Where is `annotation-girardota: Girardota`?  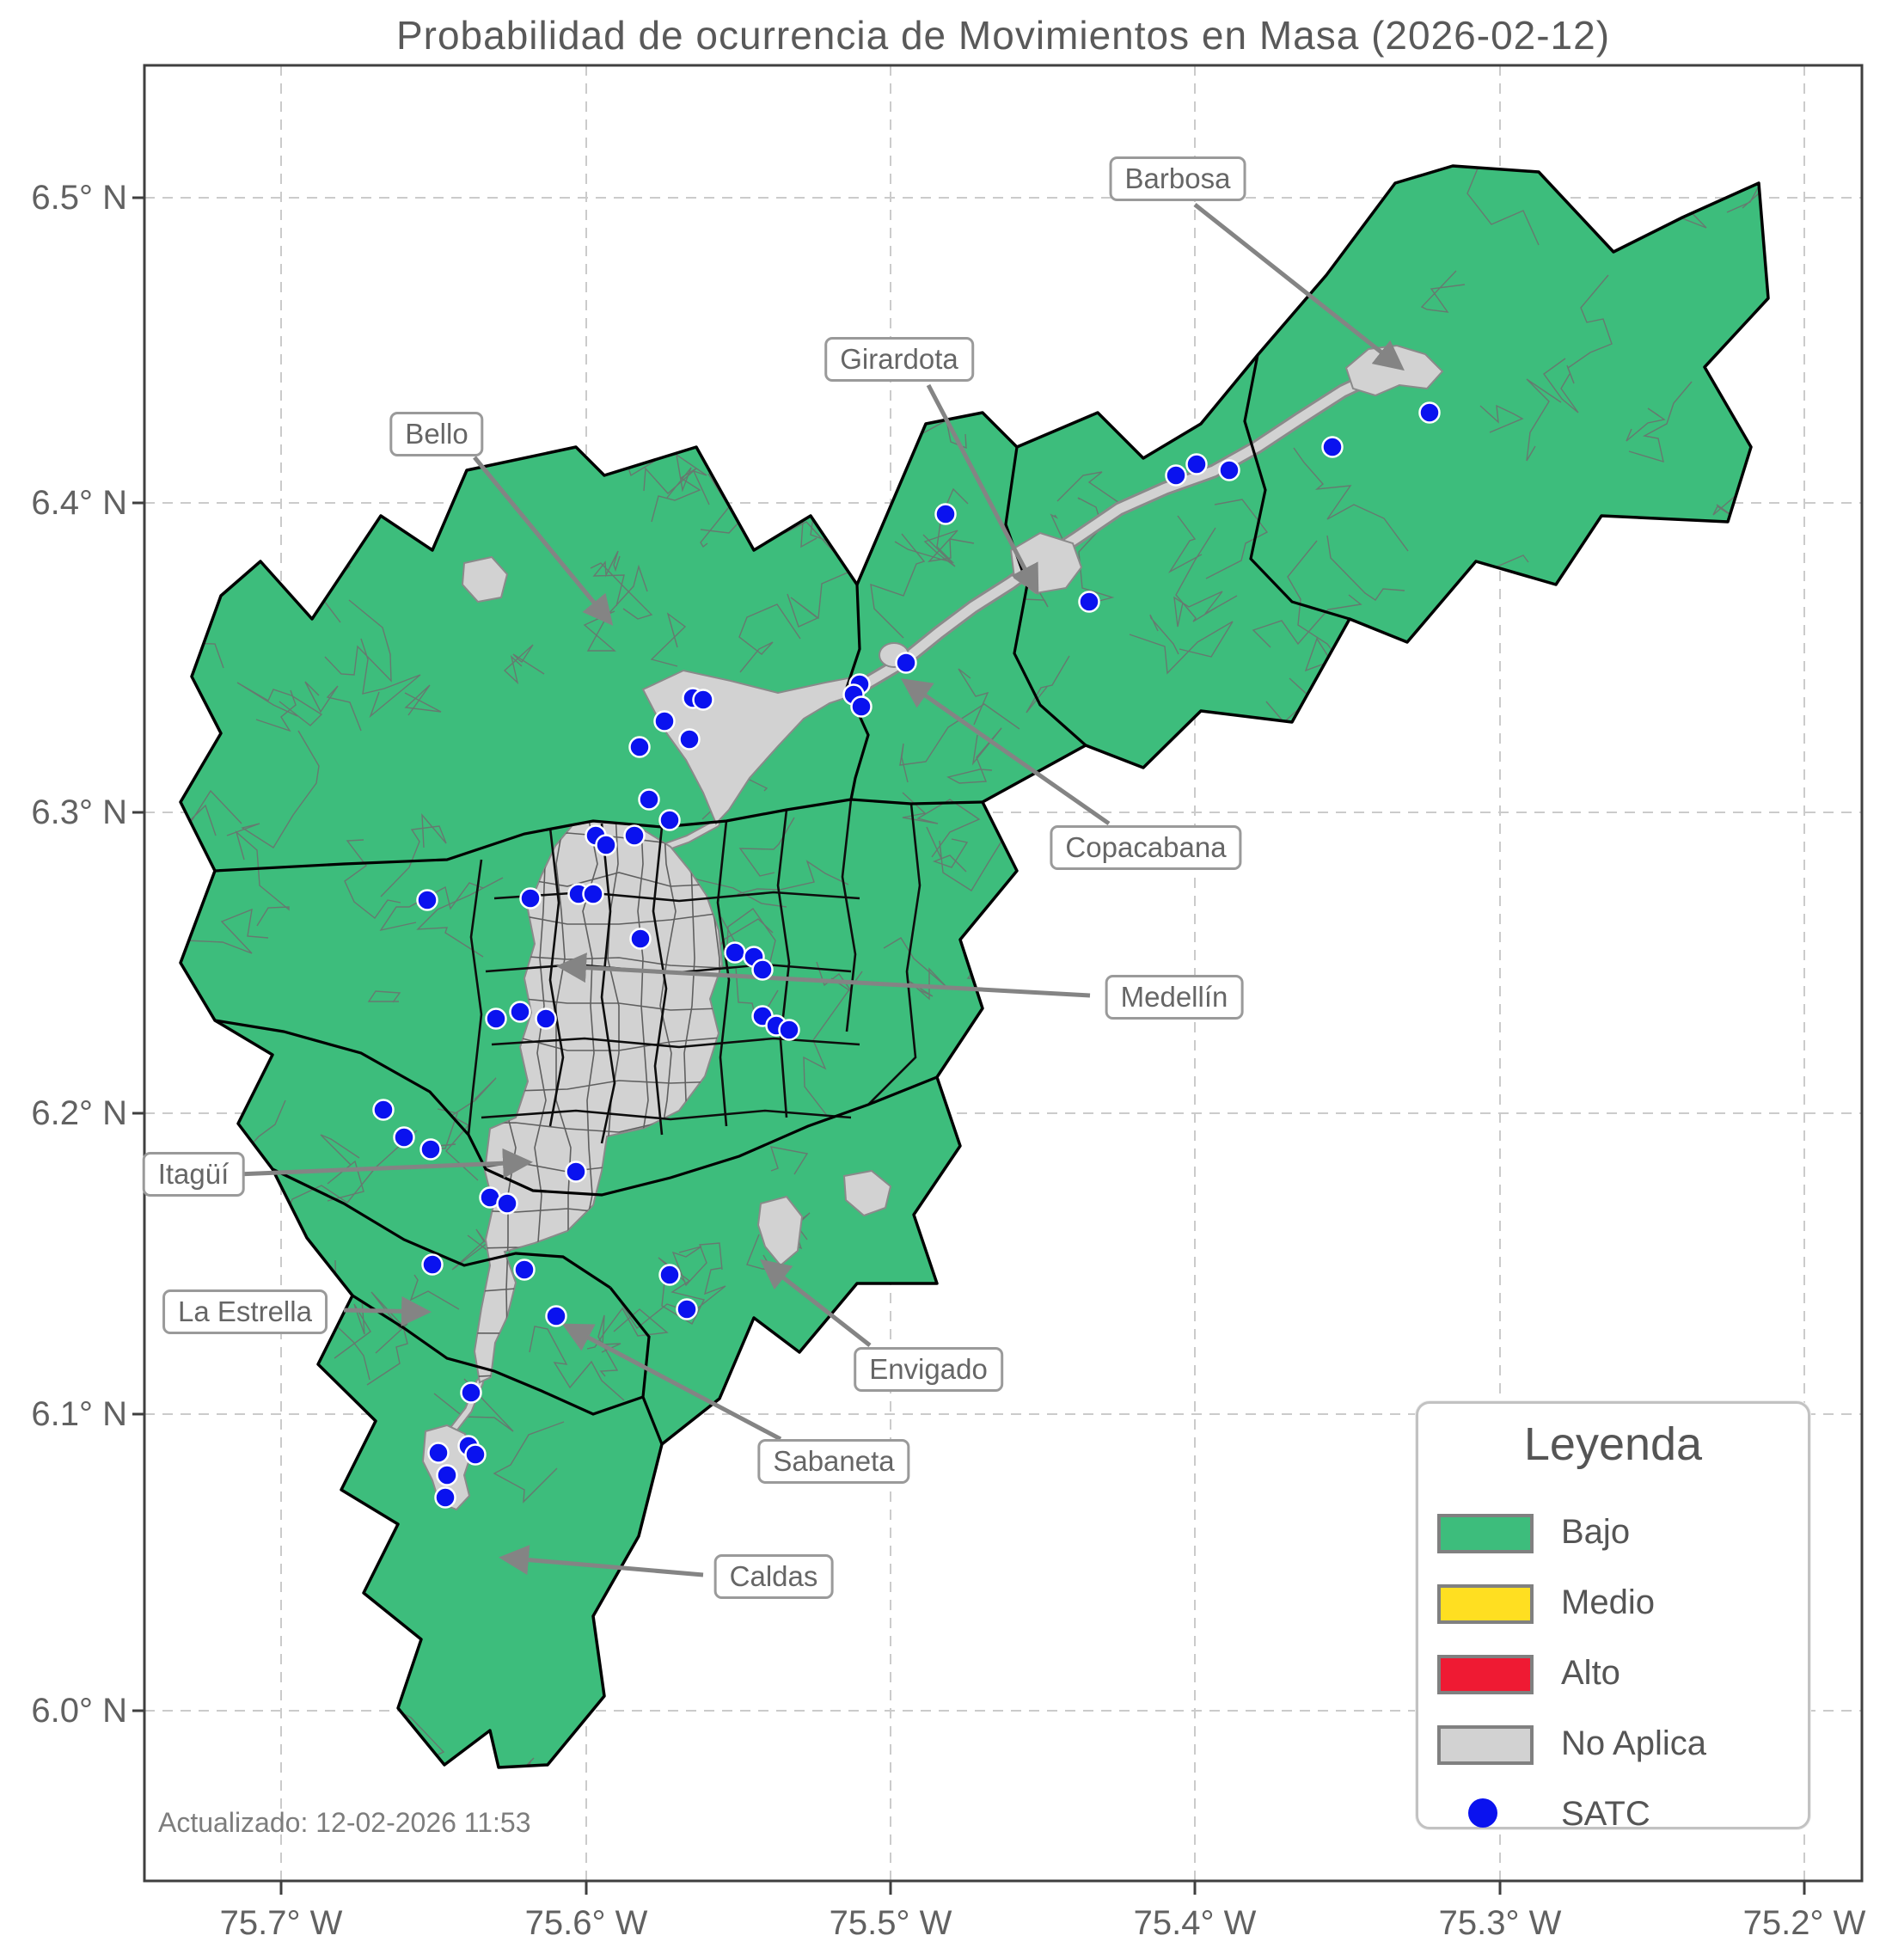 annotation-girardota: Girardota is located at coordinates (899, 359).